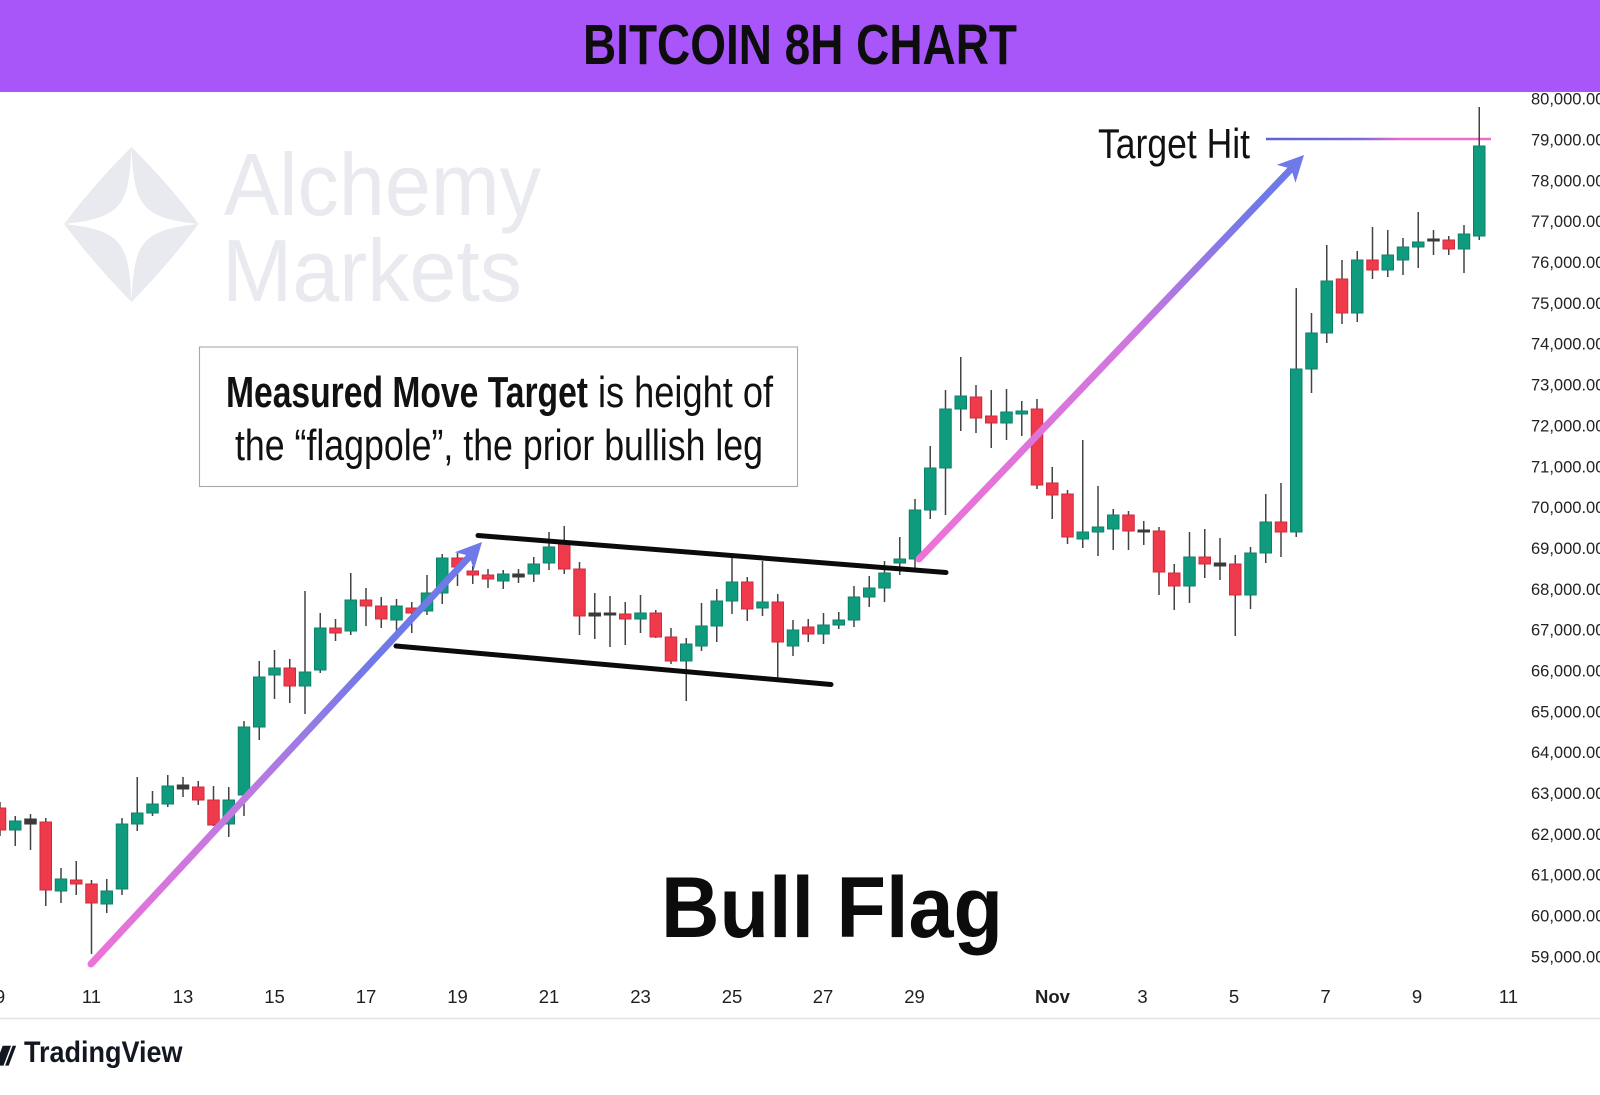  I want to click on svg-text: 64,000.00, so click(1565, 753).